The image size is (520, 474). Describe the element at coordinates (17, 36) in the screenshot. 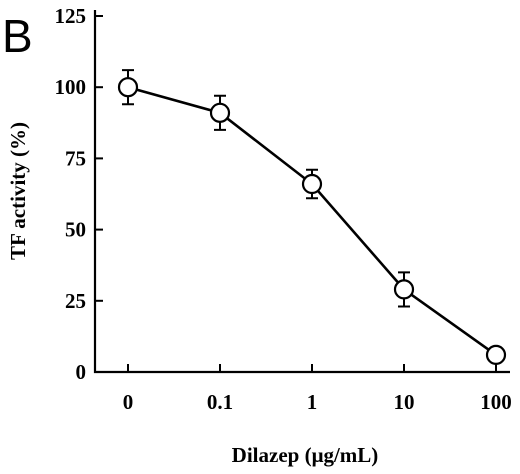

I see `panel-letter: B` at that location.